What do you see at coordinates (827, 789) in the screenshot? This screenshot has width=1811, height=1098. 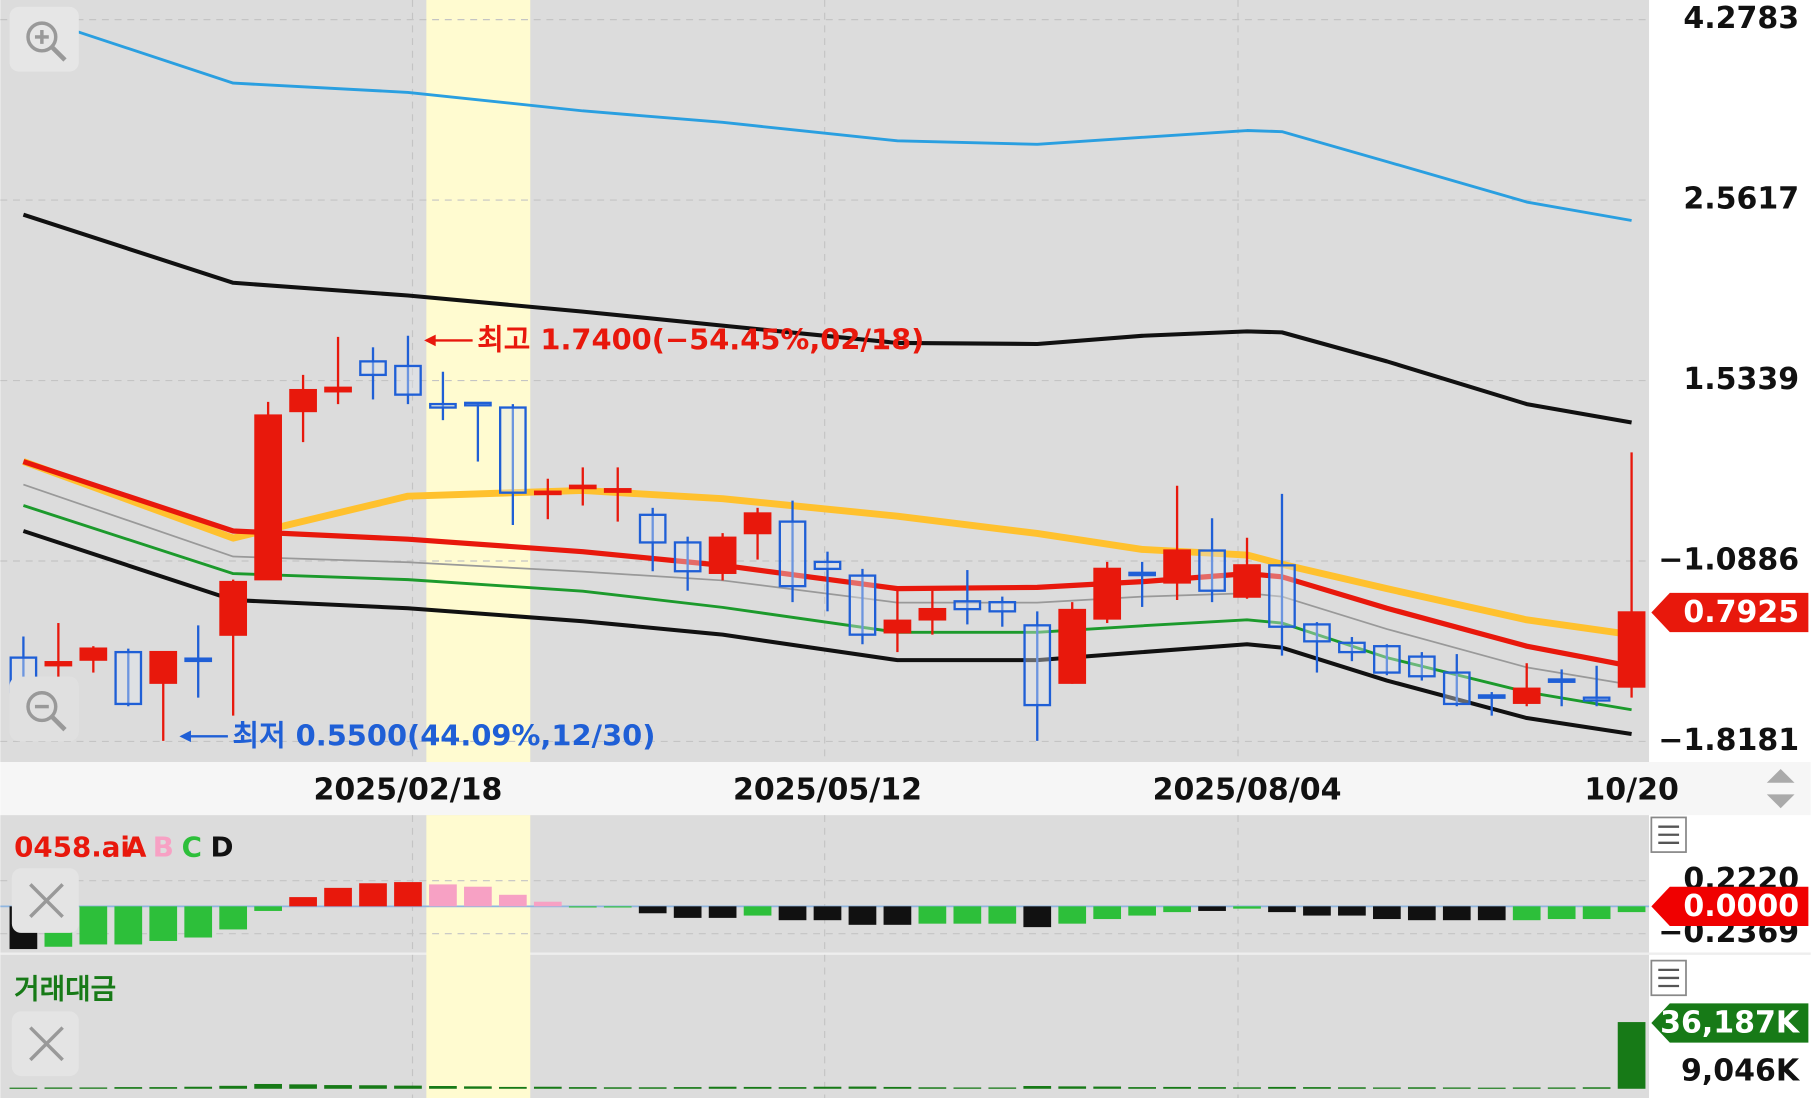 I see `x-tick-label: 2025/05/12` at bounding box center [827, 789].